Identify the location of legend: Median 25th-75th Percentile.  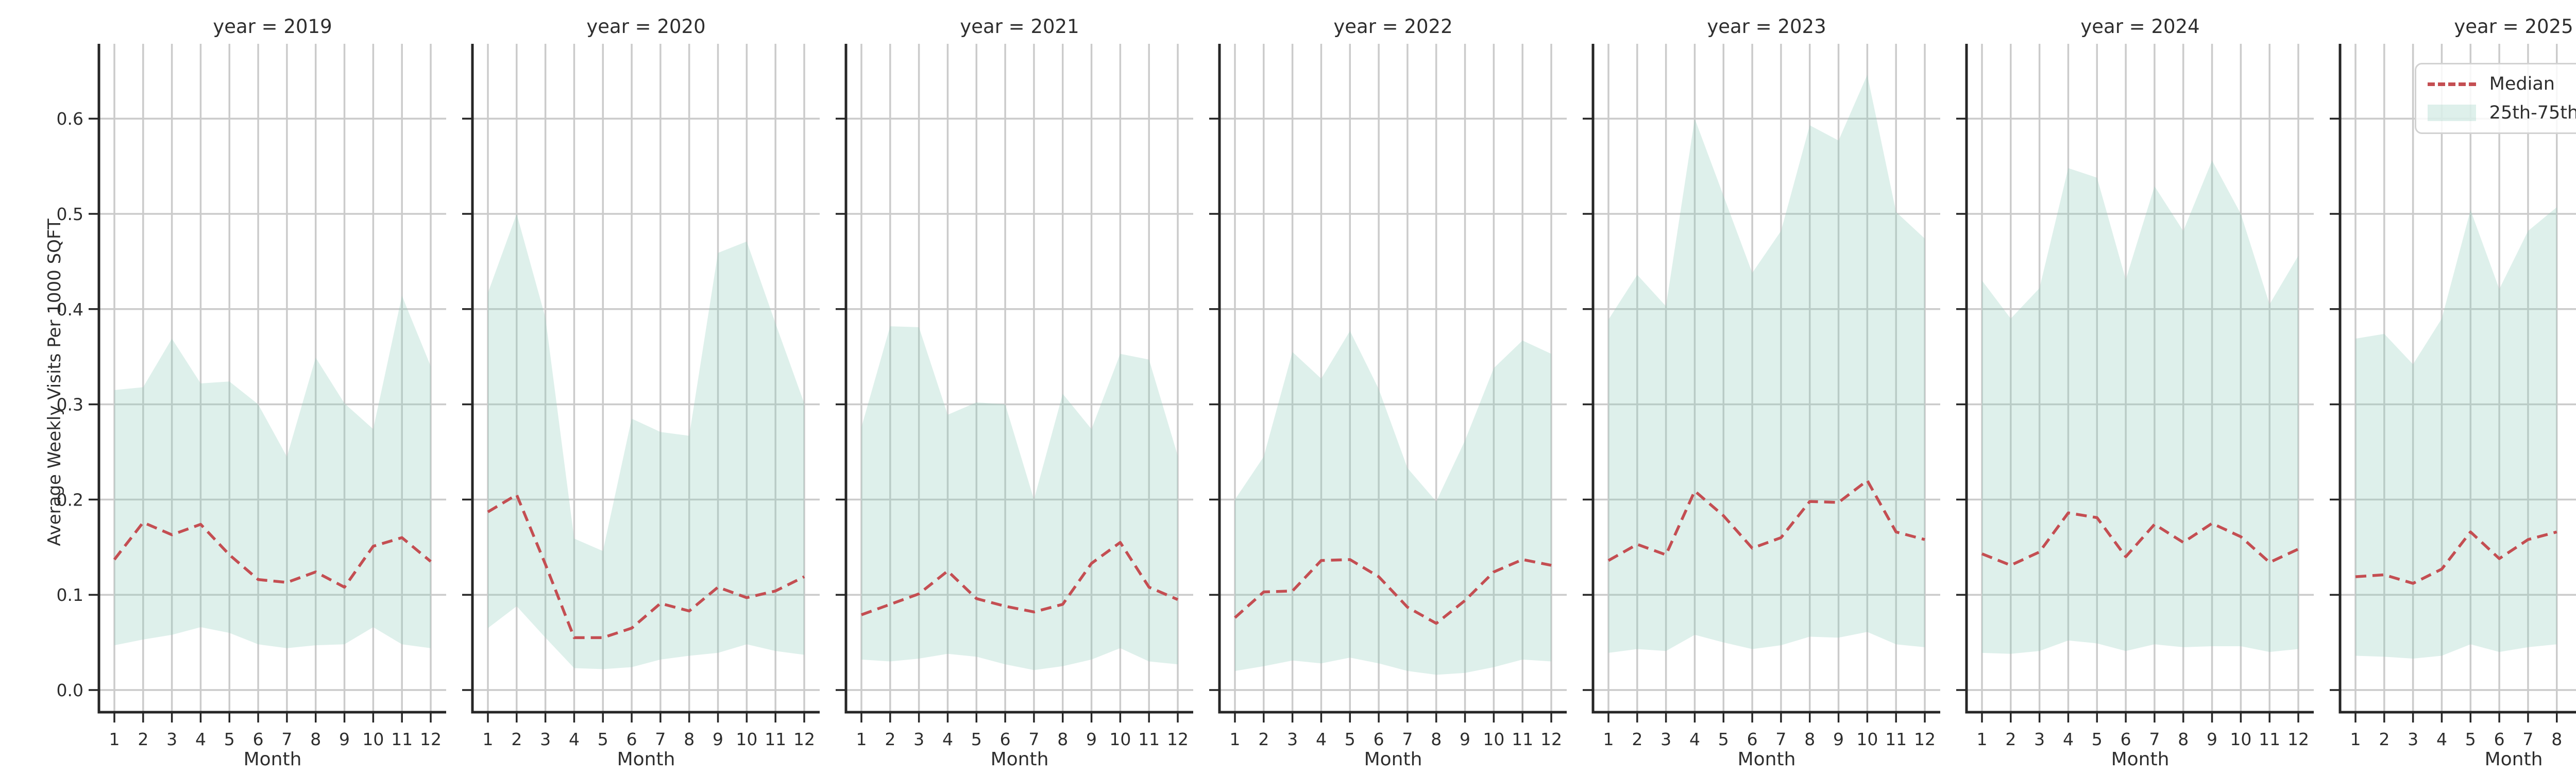
(2495, 98).